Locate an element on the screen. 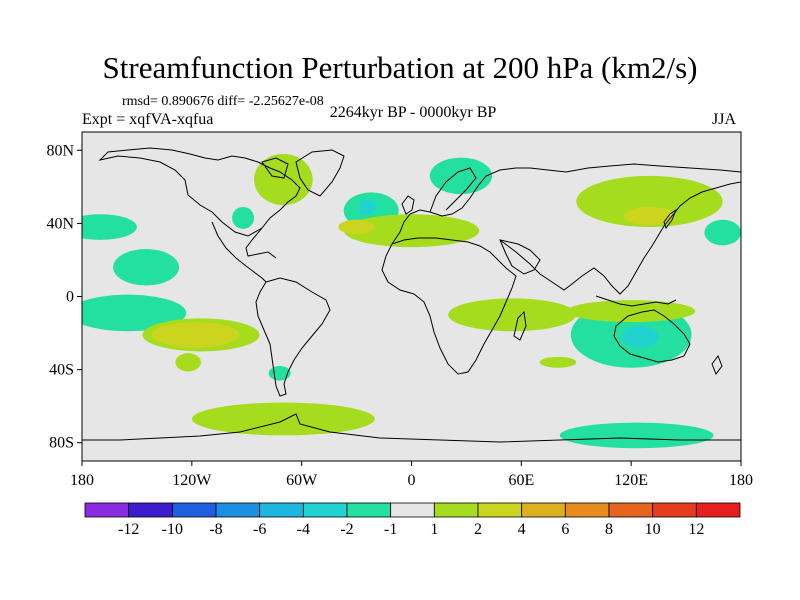  coastline-baffin is located at coordinates (275, 168).